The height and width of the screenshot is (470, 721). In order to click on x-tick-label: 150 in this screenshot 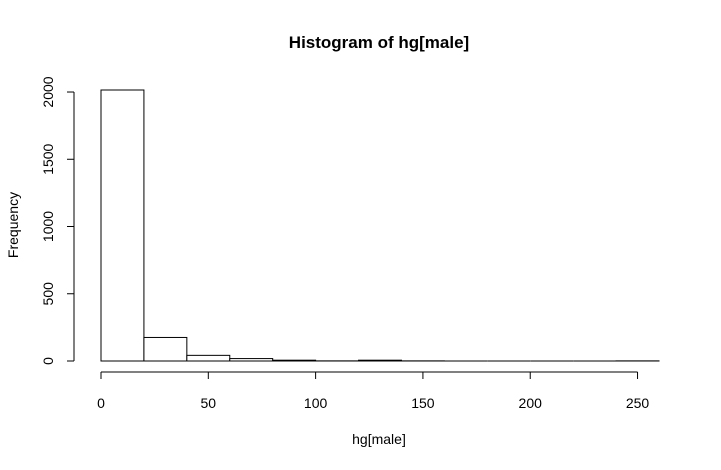, I will do `click(423, 403)`.